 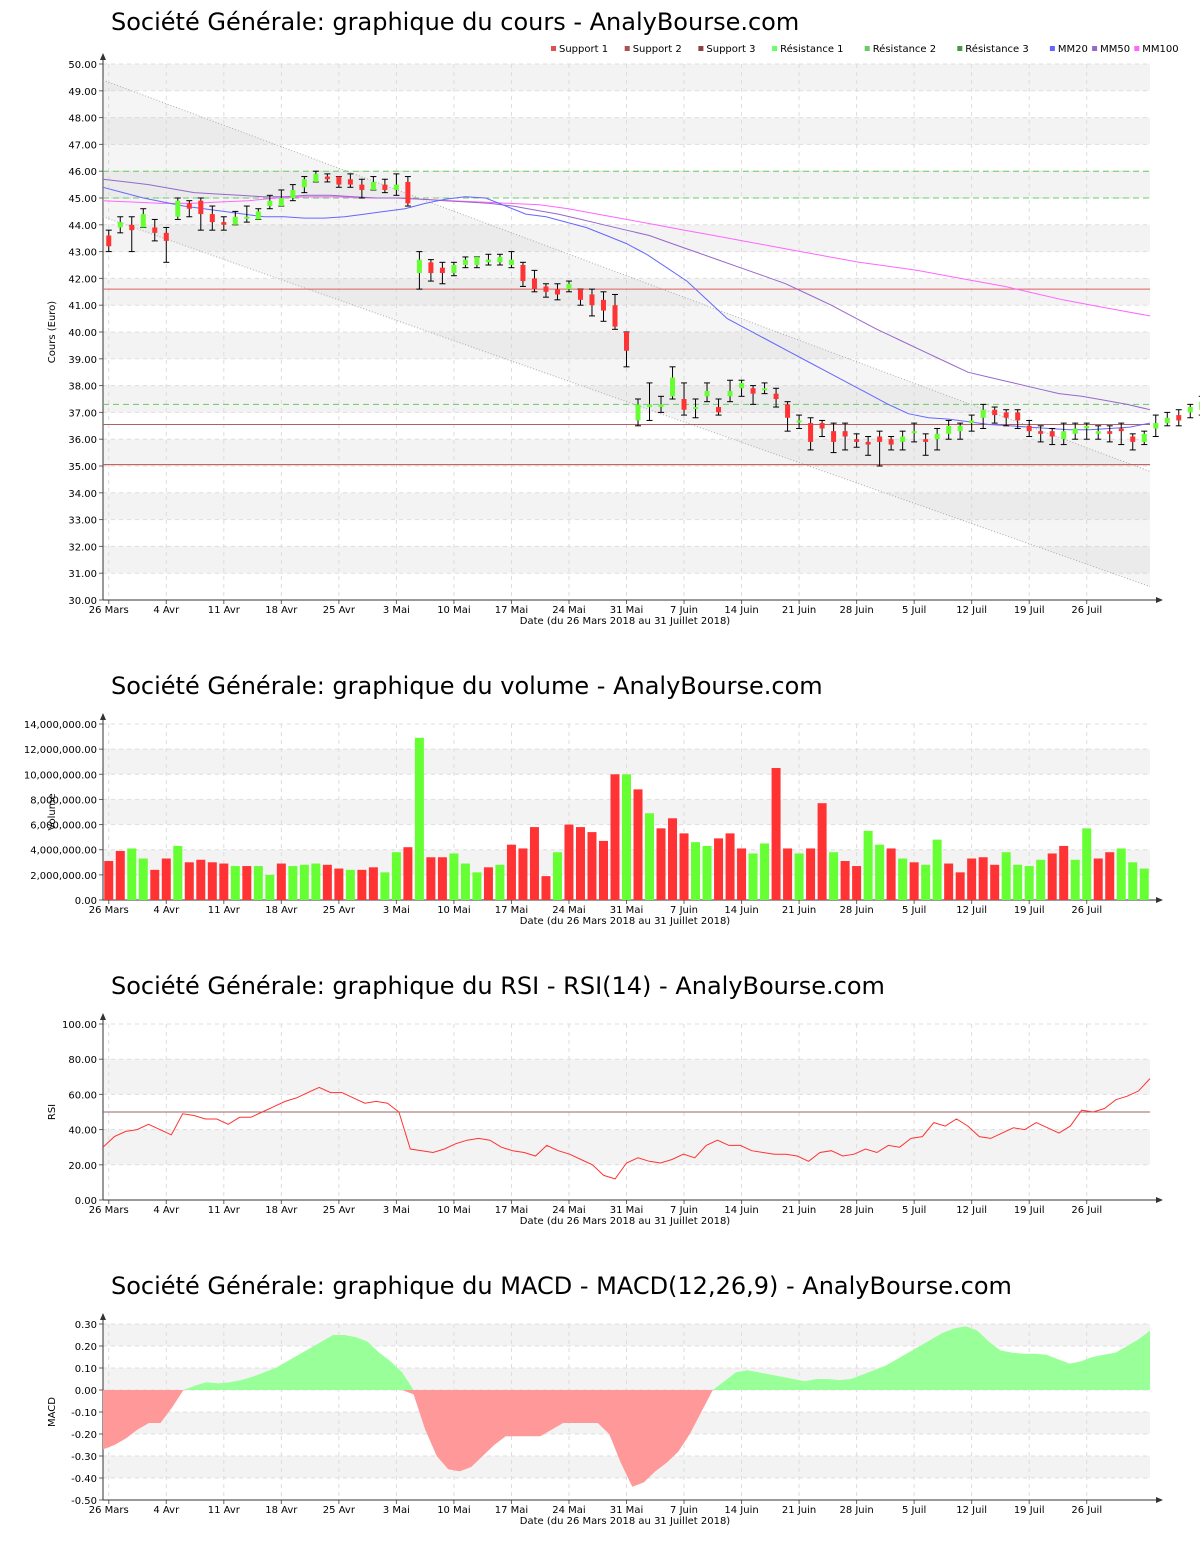 What do you see at coordinates (396, 1210) in the screenshot?
I see `rsi-x-tick-label: 3 Mai` at bounding box center [396, 1210].